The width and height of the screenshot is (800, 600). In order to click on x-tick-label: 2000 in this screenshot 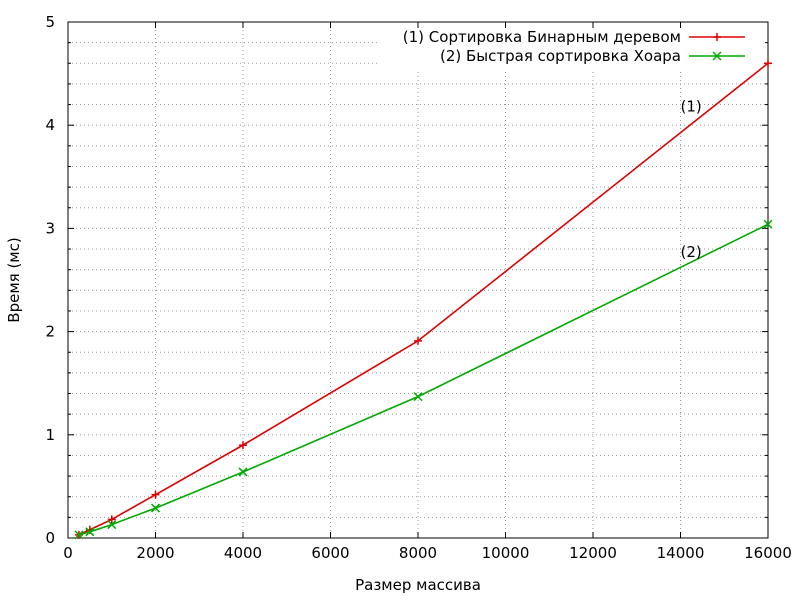, I will do `click(155, 553)`.